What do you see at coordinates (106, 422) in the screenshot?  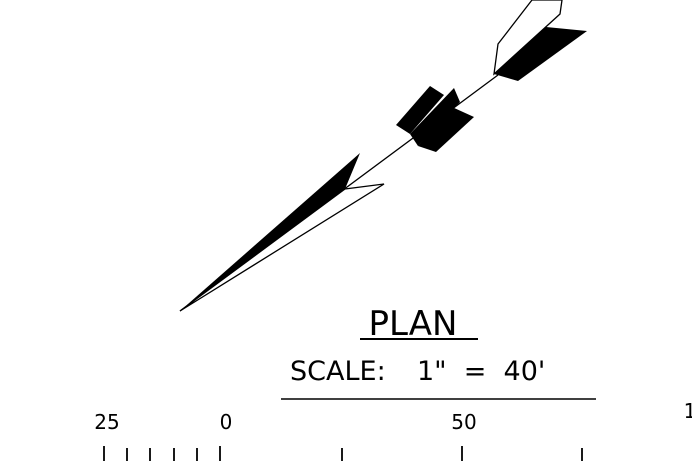 I see `scale-bar-label-25: 25` at bounding box center [106, 422].